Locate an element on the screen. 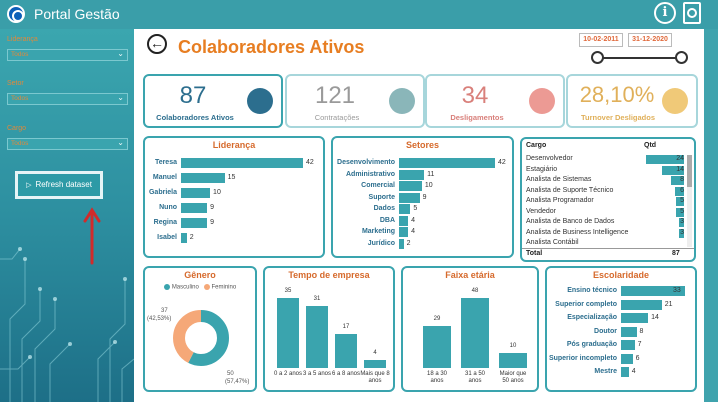  cargo-name: Analista de Sistemas is located at coordinates (559, 179).